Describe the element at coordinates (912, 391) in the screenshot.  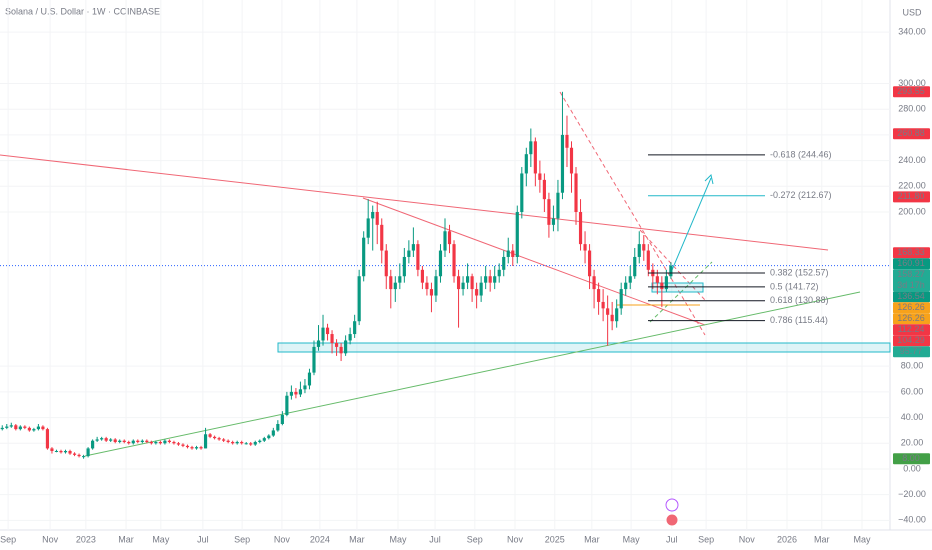
I see `y-tick-label: 60.00` at that location.